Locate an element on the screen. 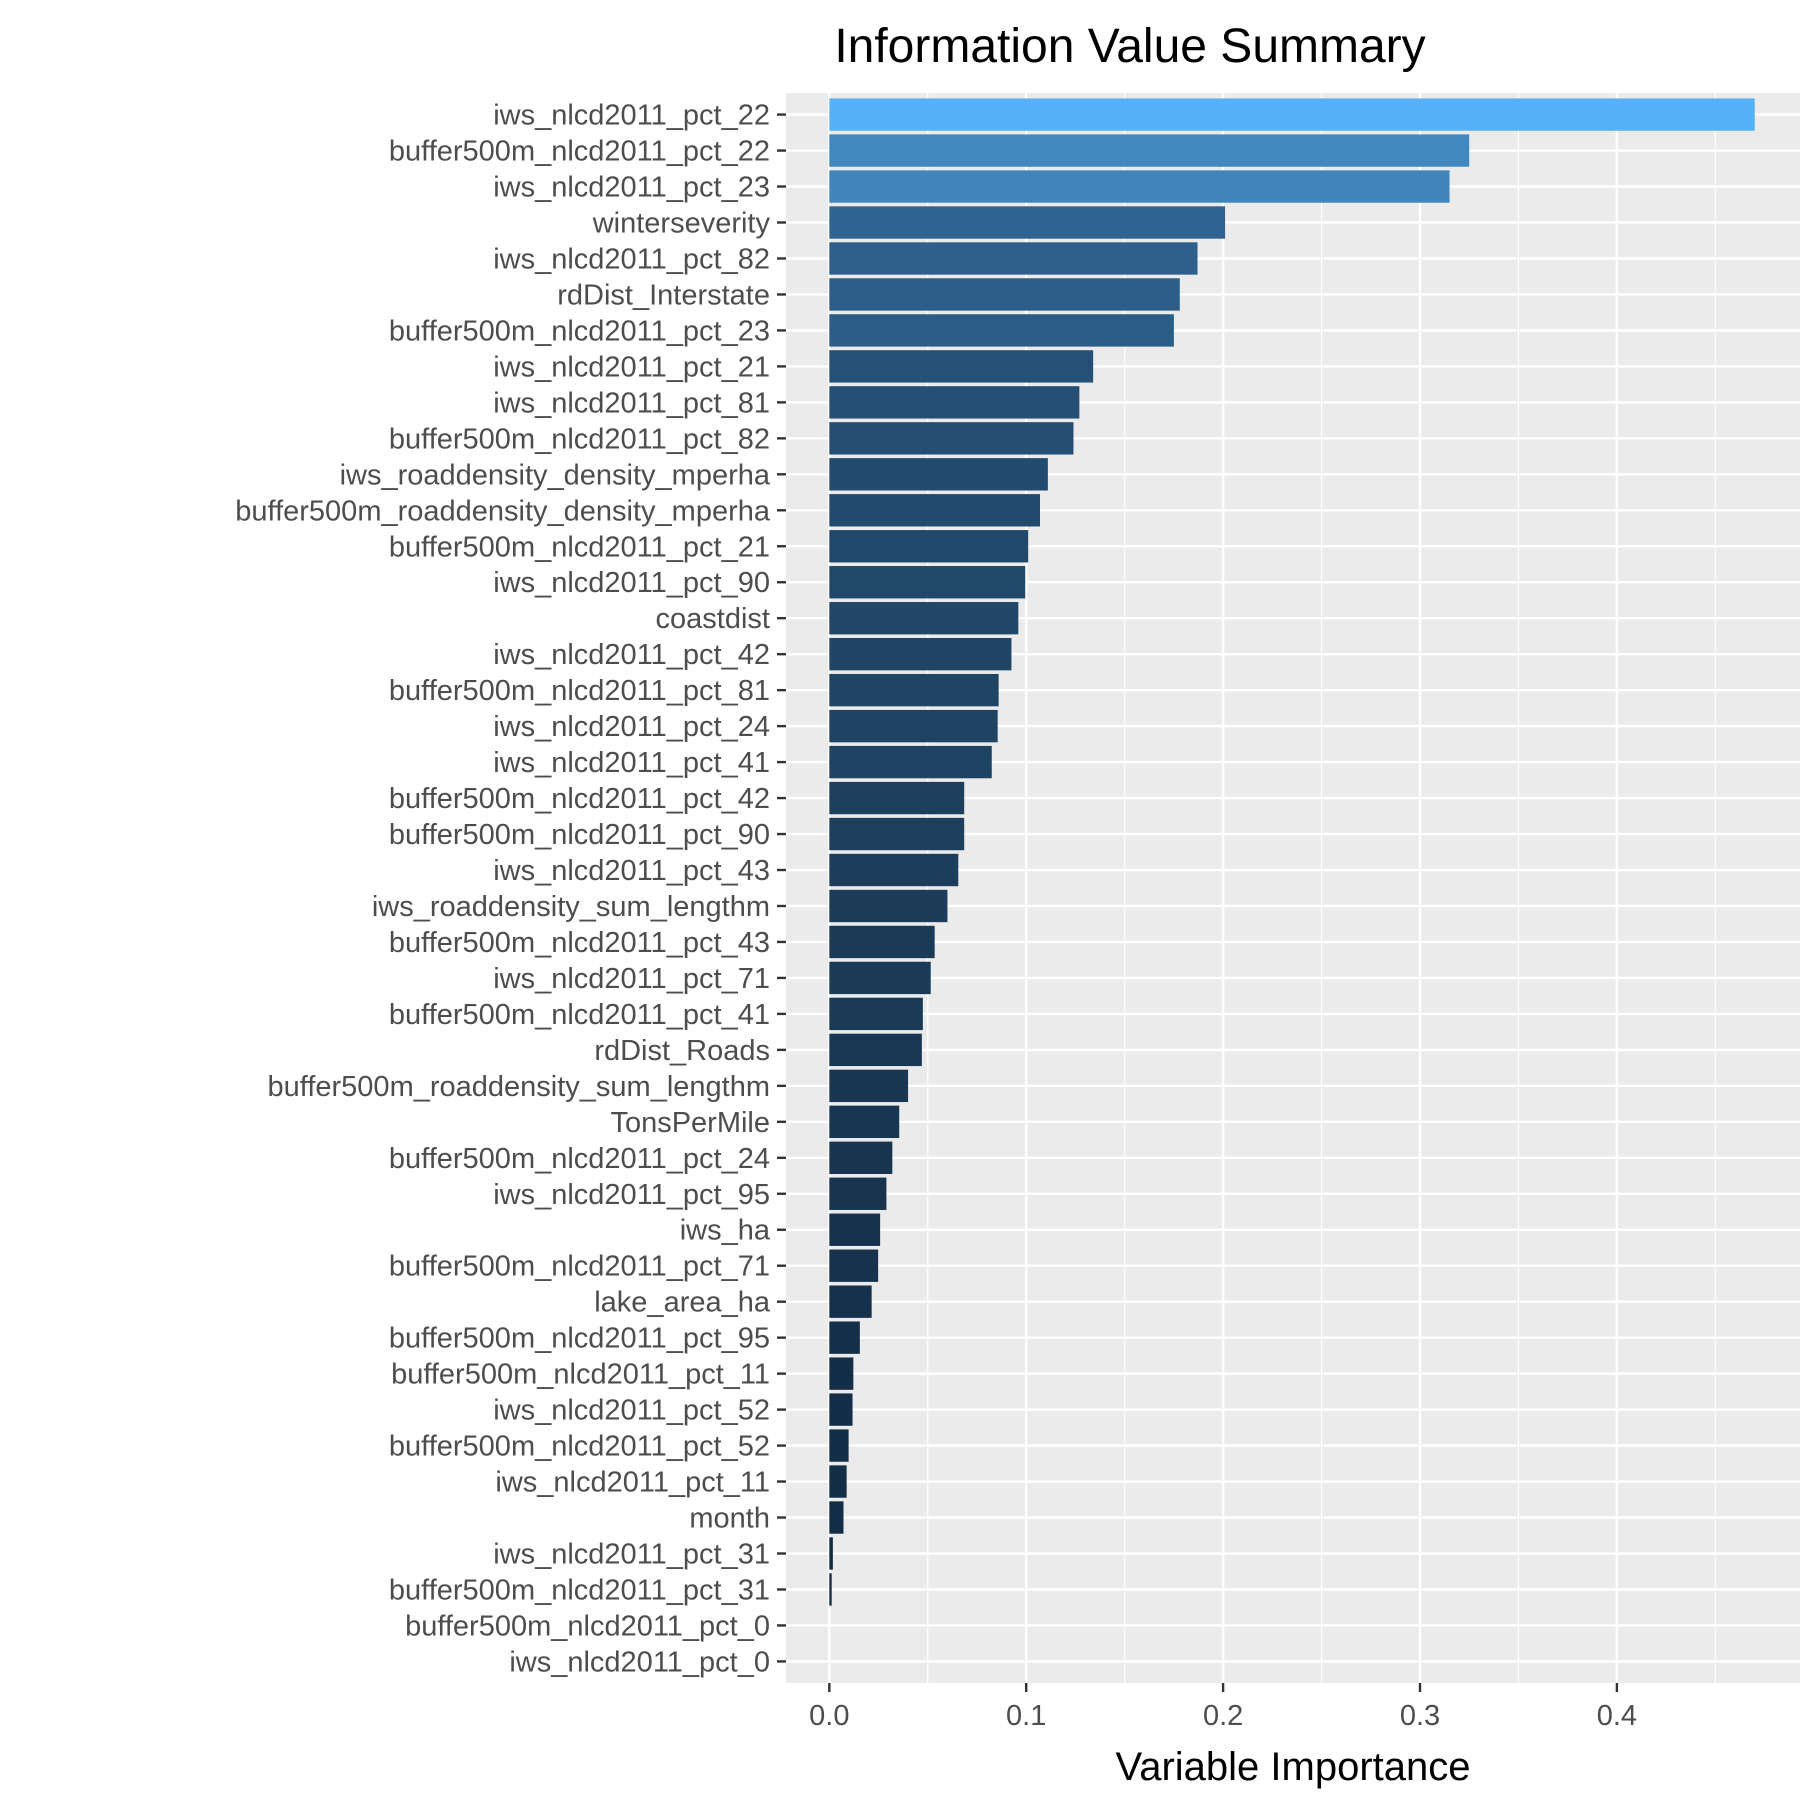  chart-title: Information Value Summary is located at coordinates (1129, 46).